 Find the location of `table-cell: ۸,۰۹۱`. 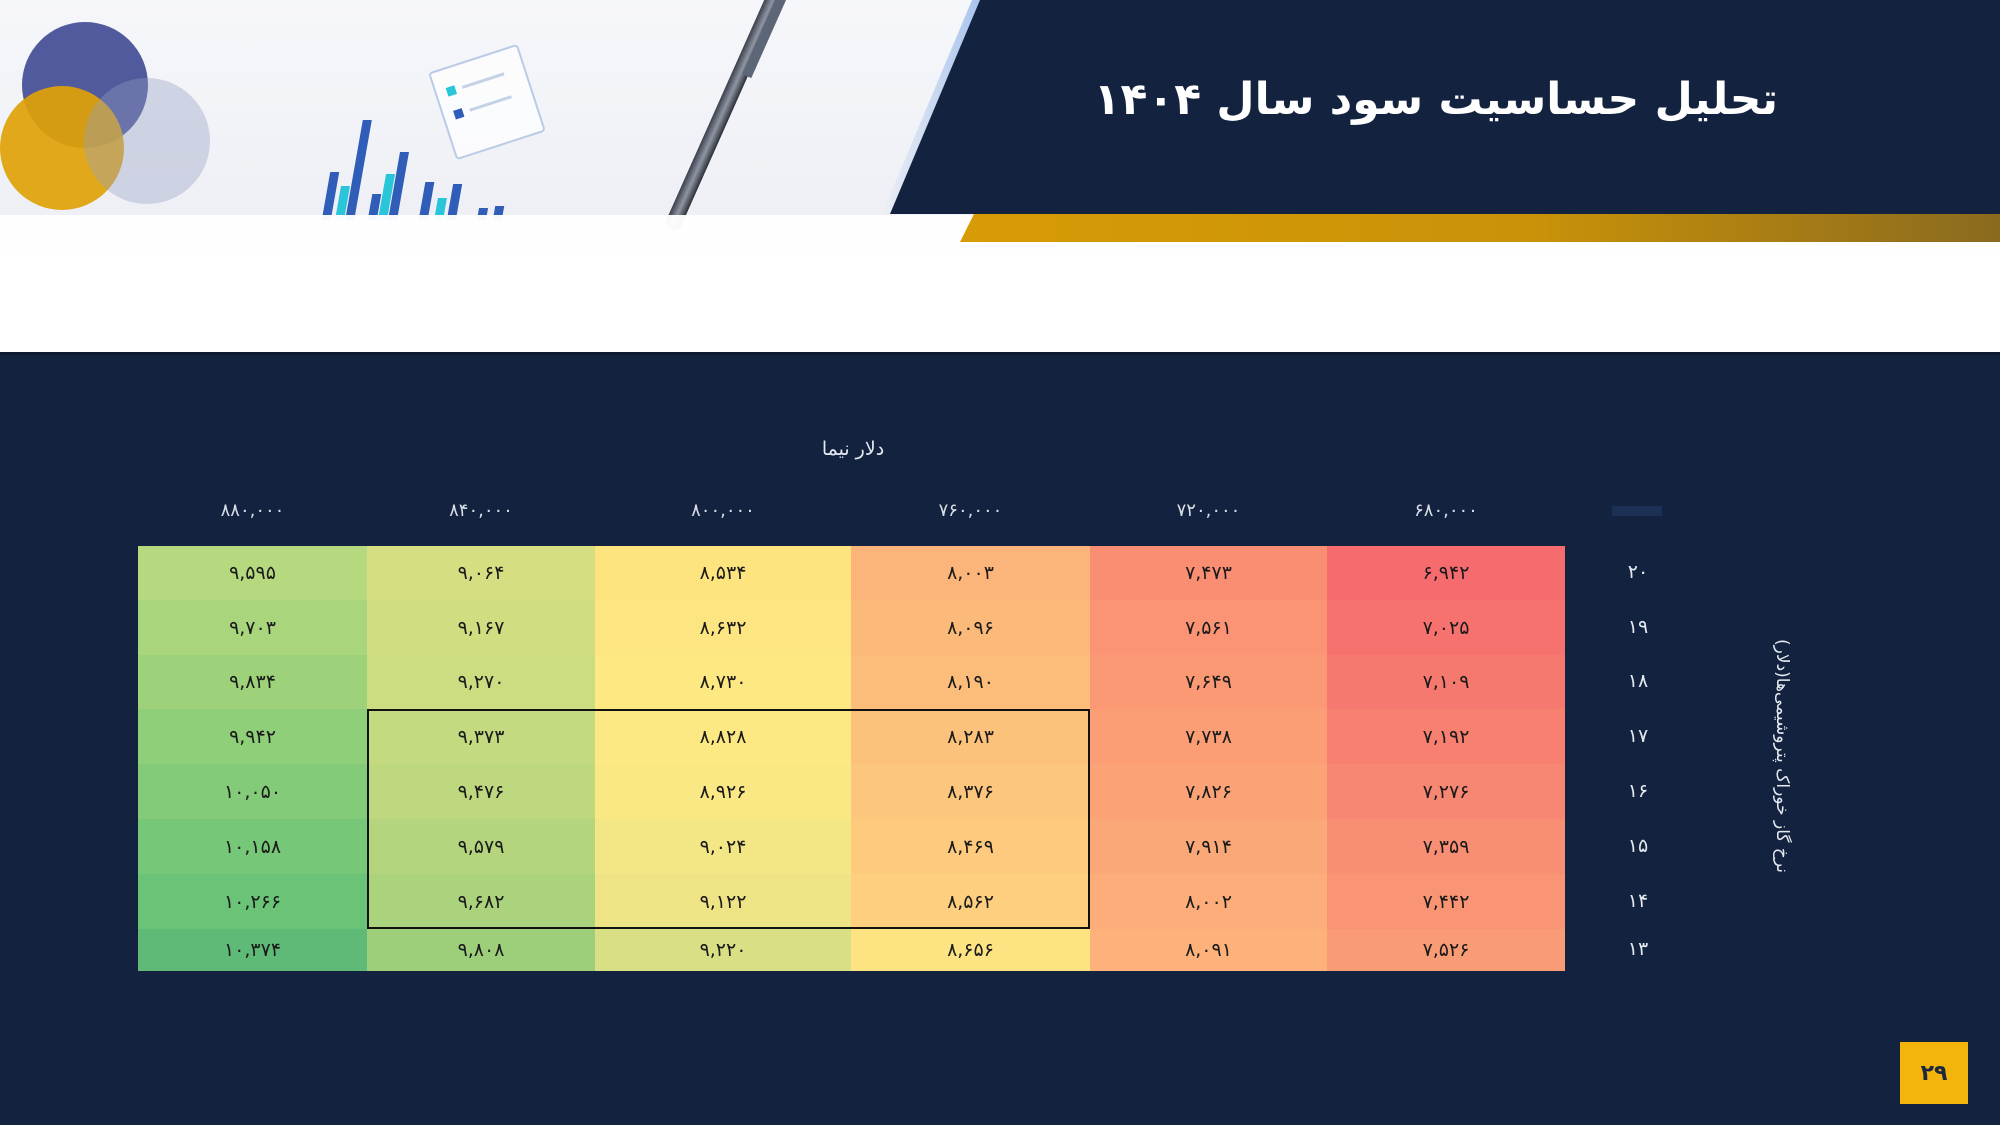

table-cell: ۸,۰۹۱ is located at coordinates (1208, 950).